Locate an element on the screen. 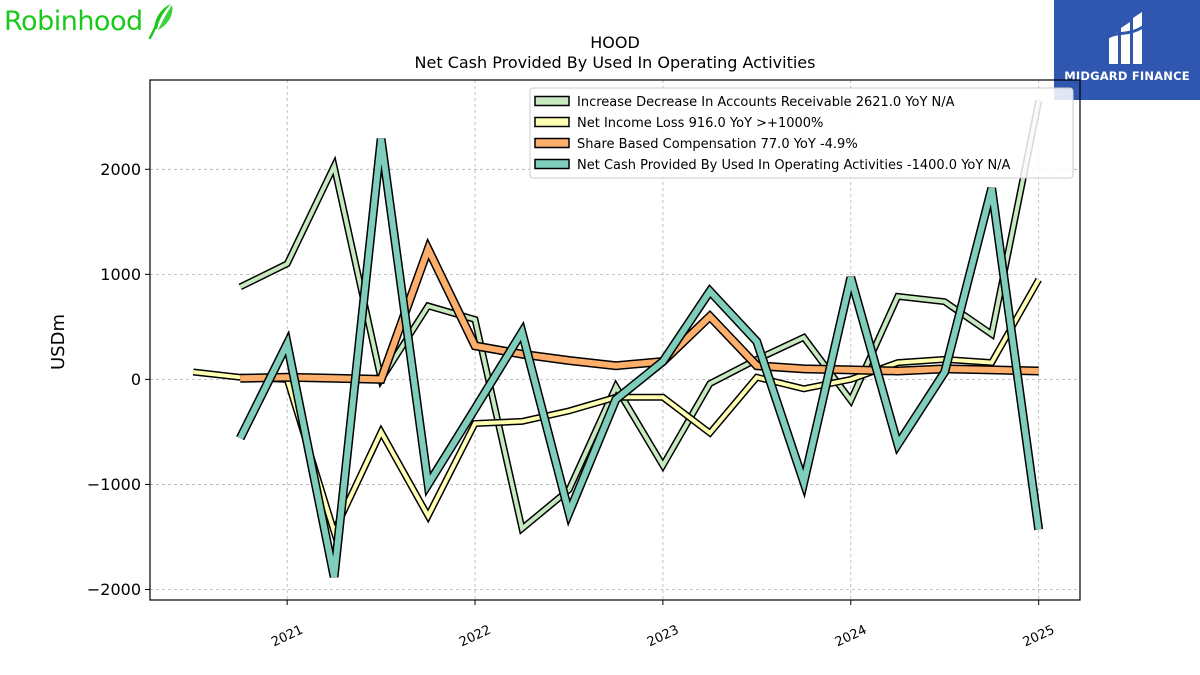 This screenshot has height=675, width=1200. robinhood-logo: Robinhood is located at coordinates (90, 21).